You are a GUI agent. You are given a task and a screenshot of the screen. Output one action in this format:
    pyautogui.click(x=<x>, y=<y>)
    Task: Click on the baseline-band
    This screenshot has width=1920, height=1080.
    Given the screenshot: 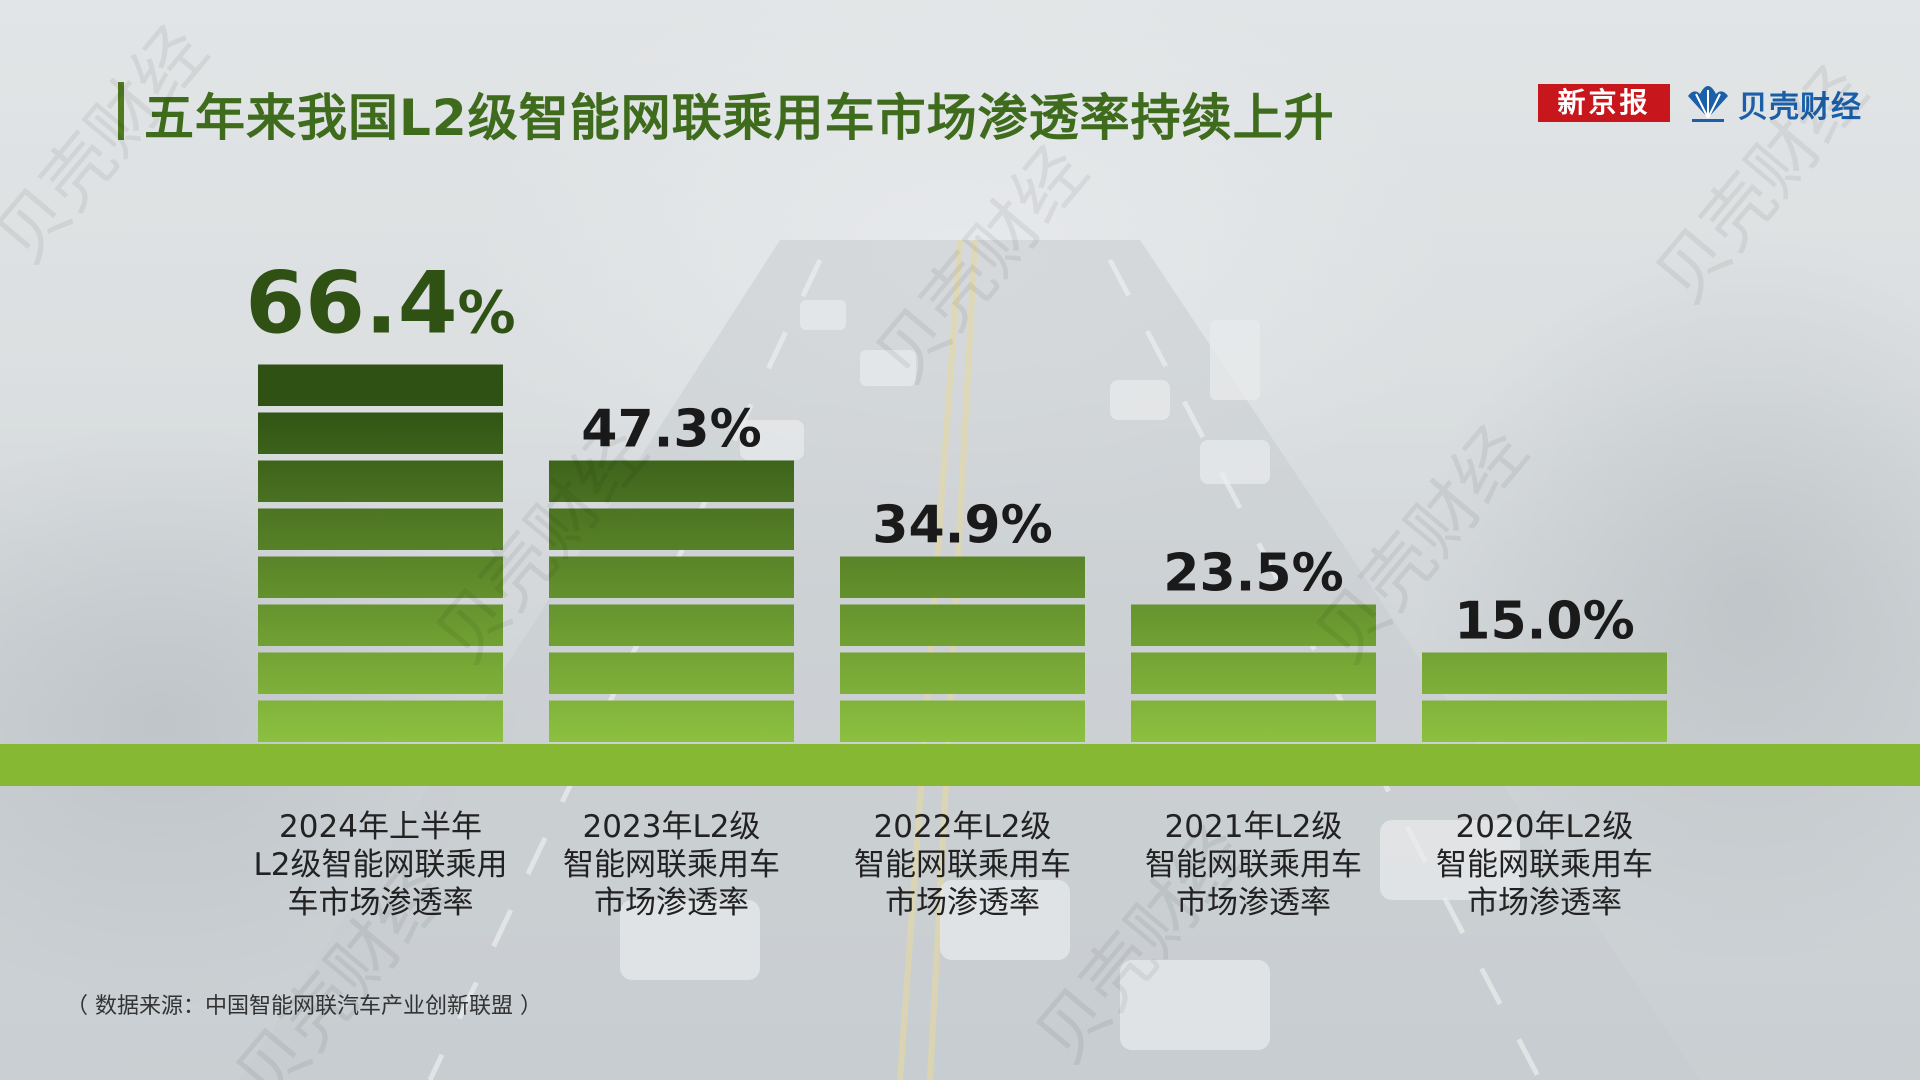 What is the action you would take?
    pyautogui.click(x=960, y=765)
    